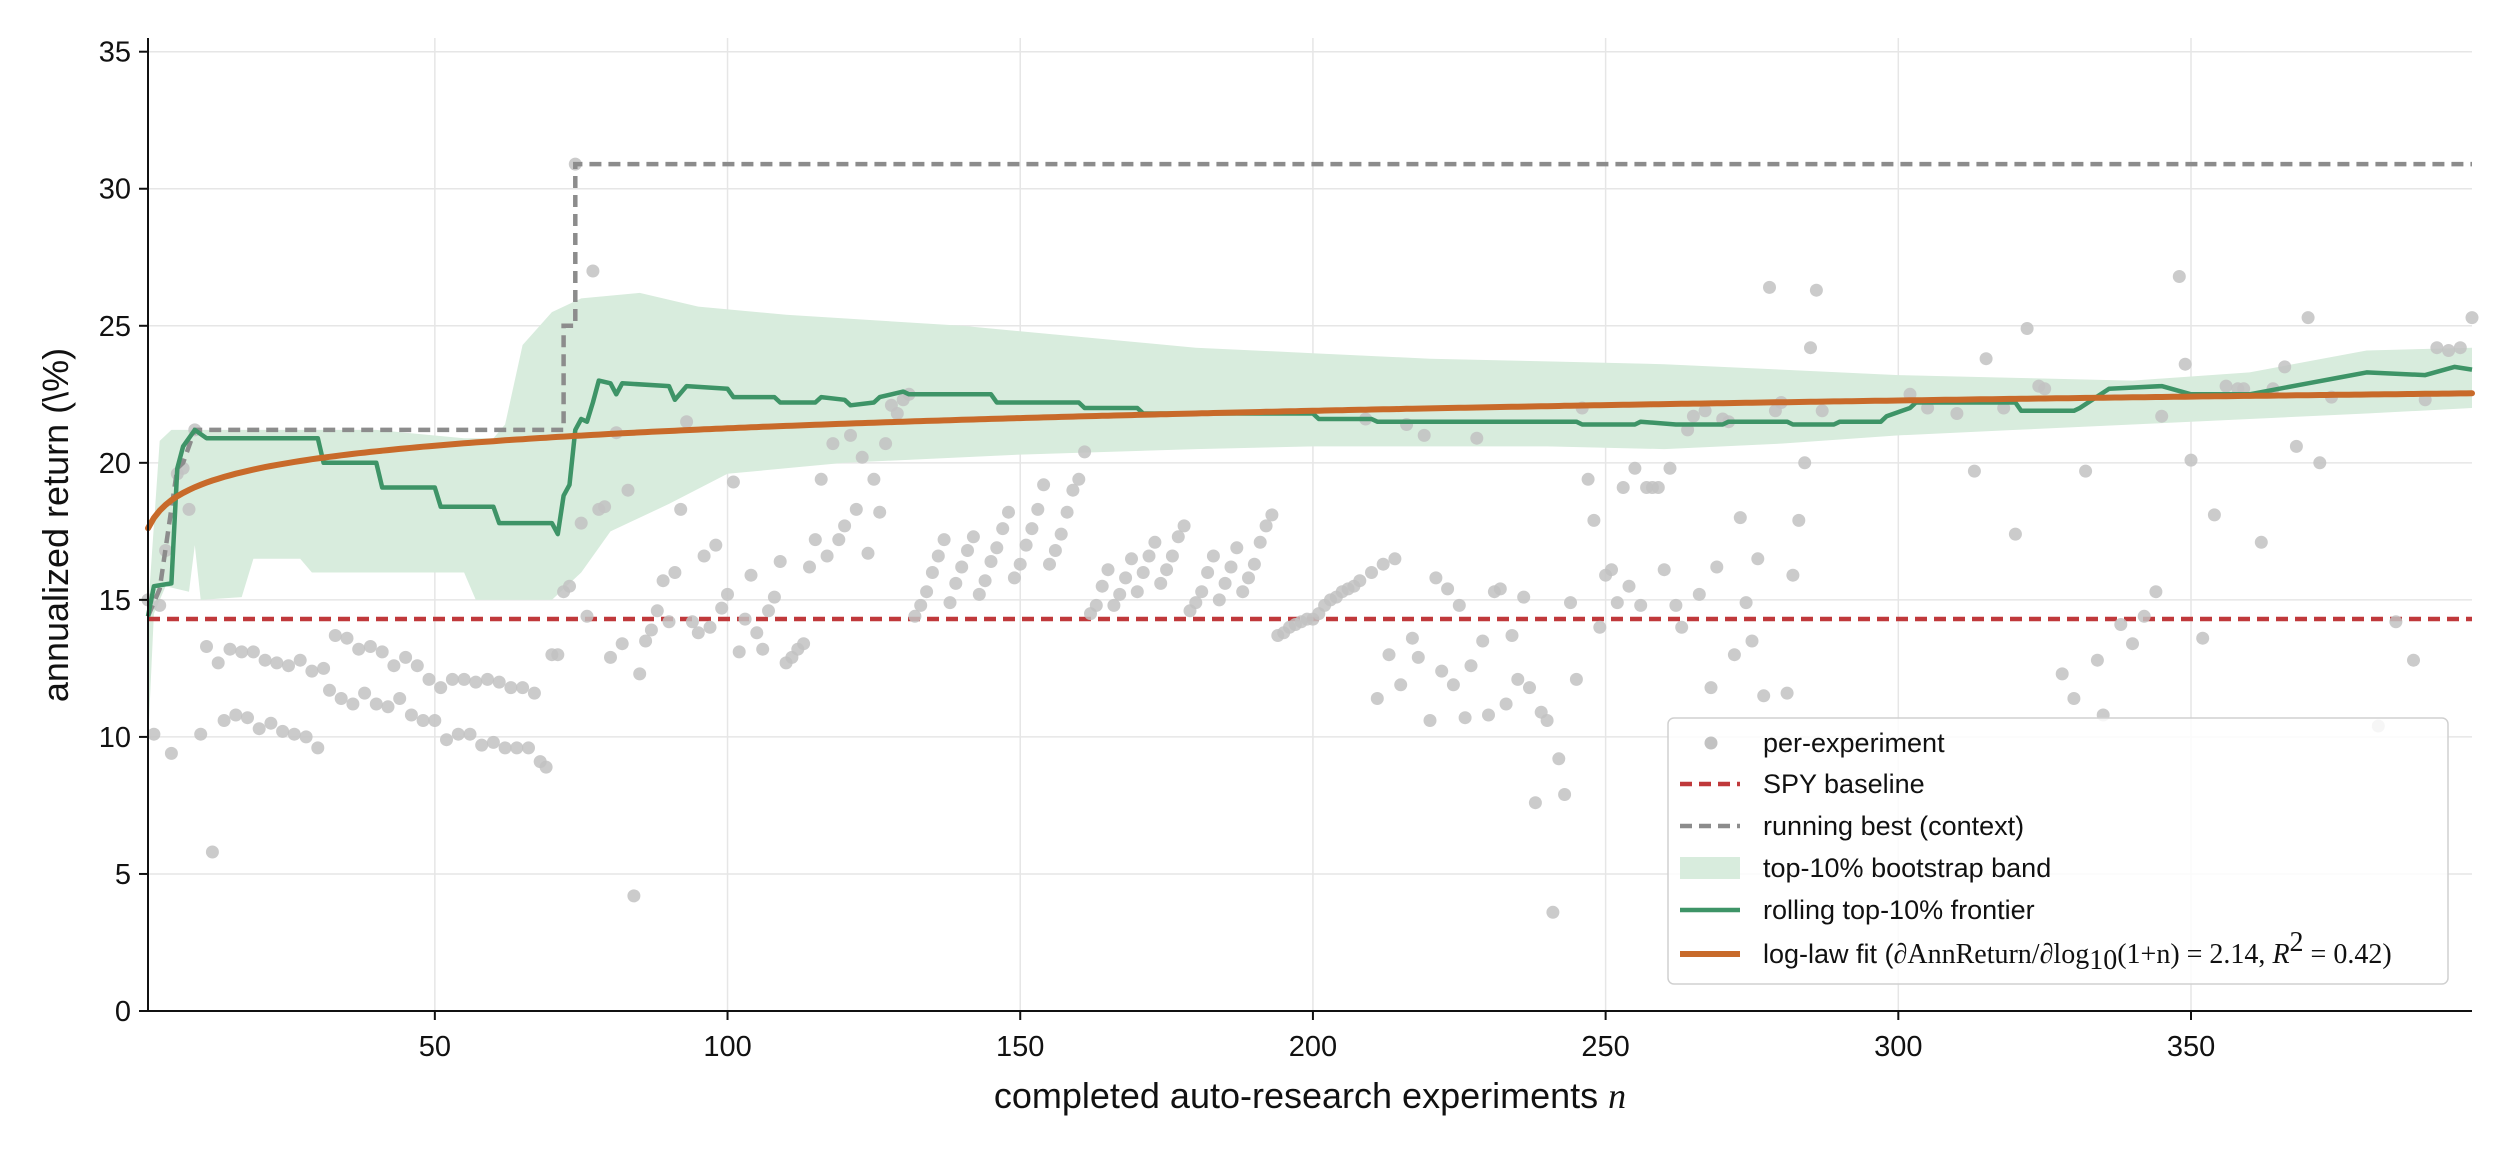 The width and height of the screenshot is (2496, 1152). What do you see at coordinates (727, 1047) in the screenshot?
I see `x-tick-label-100: 100` at bounding box center [727, 1047].